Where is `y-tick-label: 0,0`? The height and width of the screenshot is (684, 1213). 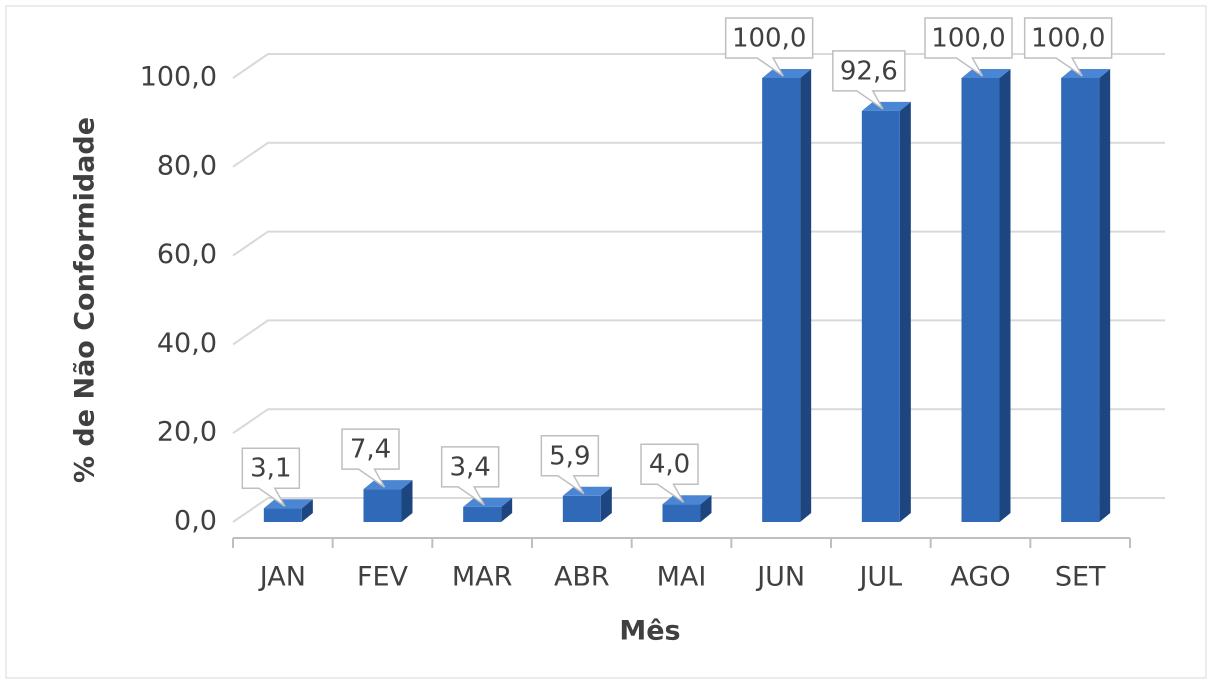
y-tick-label: 0,0 is located at coordinates (195, 521).